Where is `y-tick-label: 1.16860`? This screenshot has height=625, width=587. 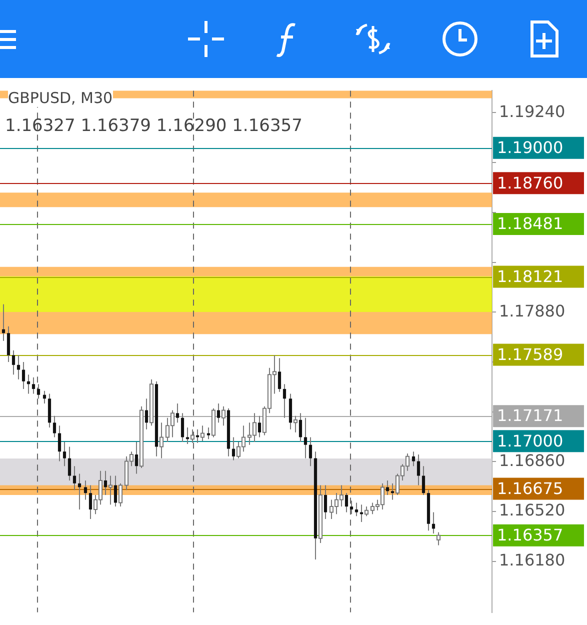
y-tick-label: 1.16860 is located at coordinates (532, 460).